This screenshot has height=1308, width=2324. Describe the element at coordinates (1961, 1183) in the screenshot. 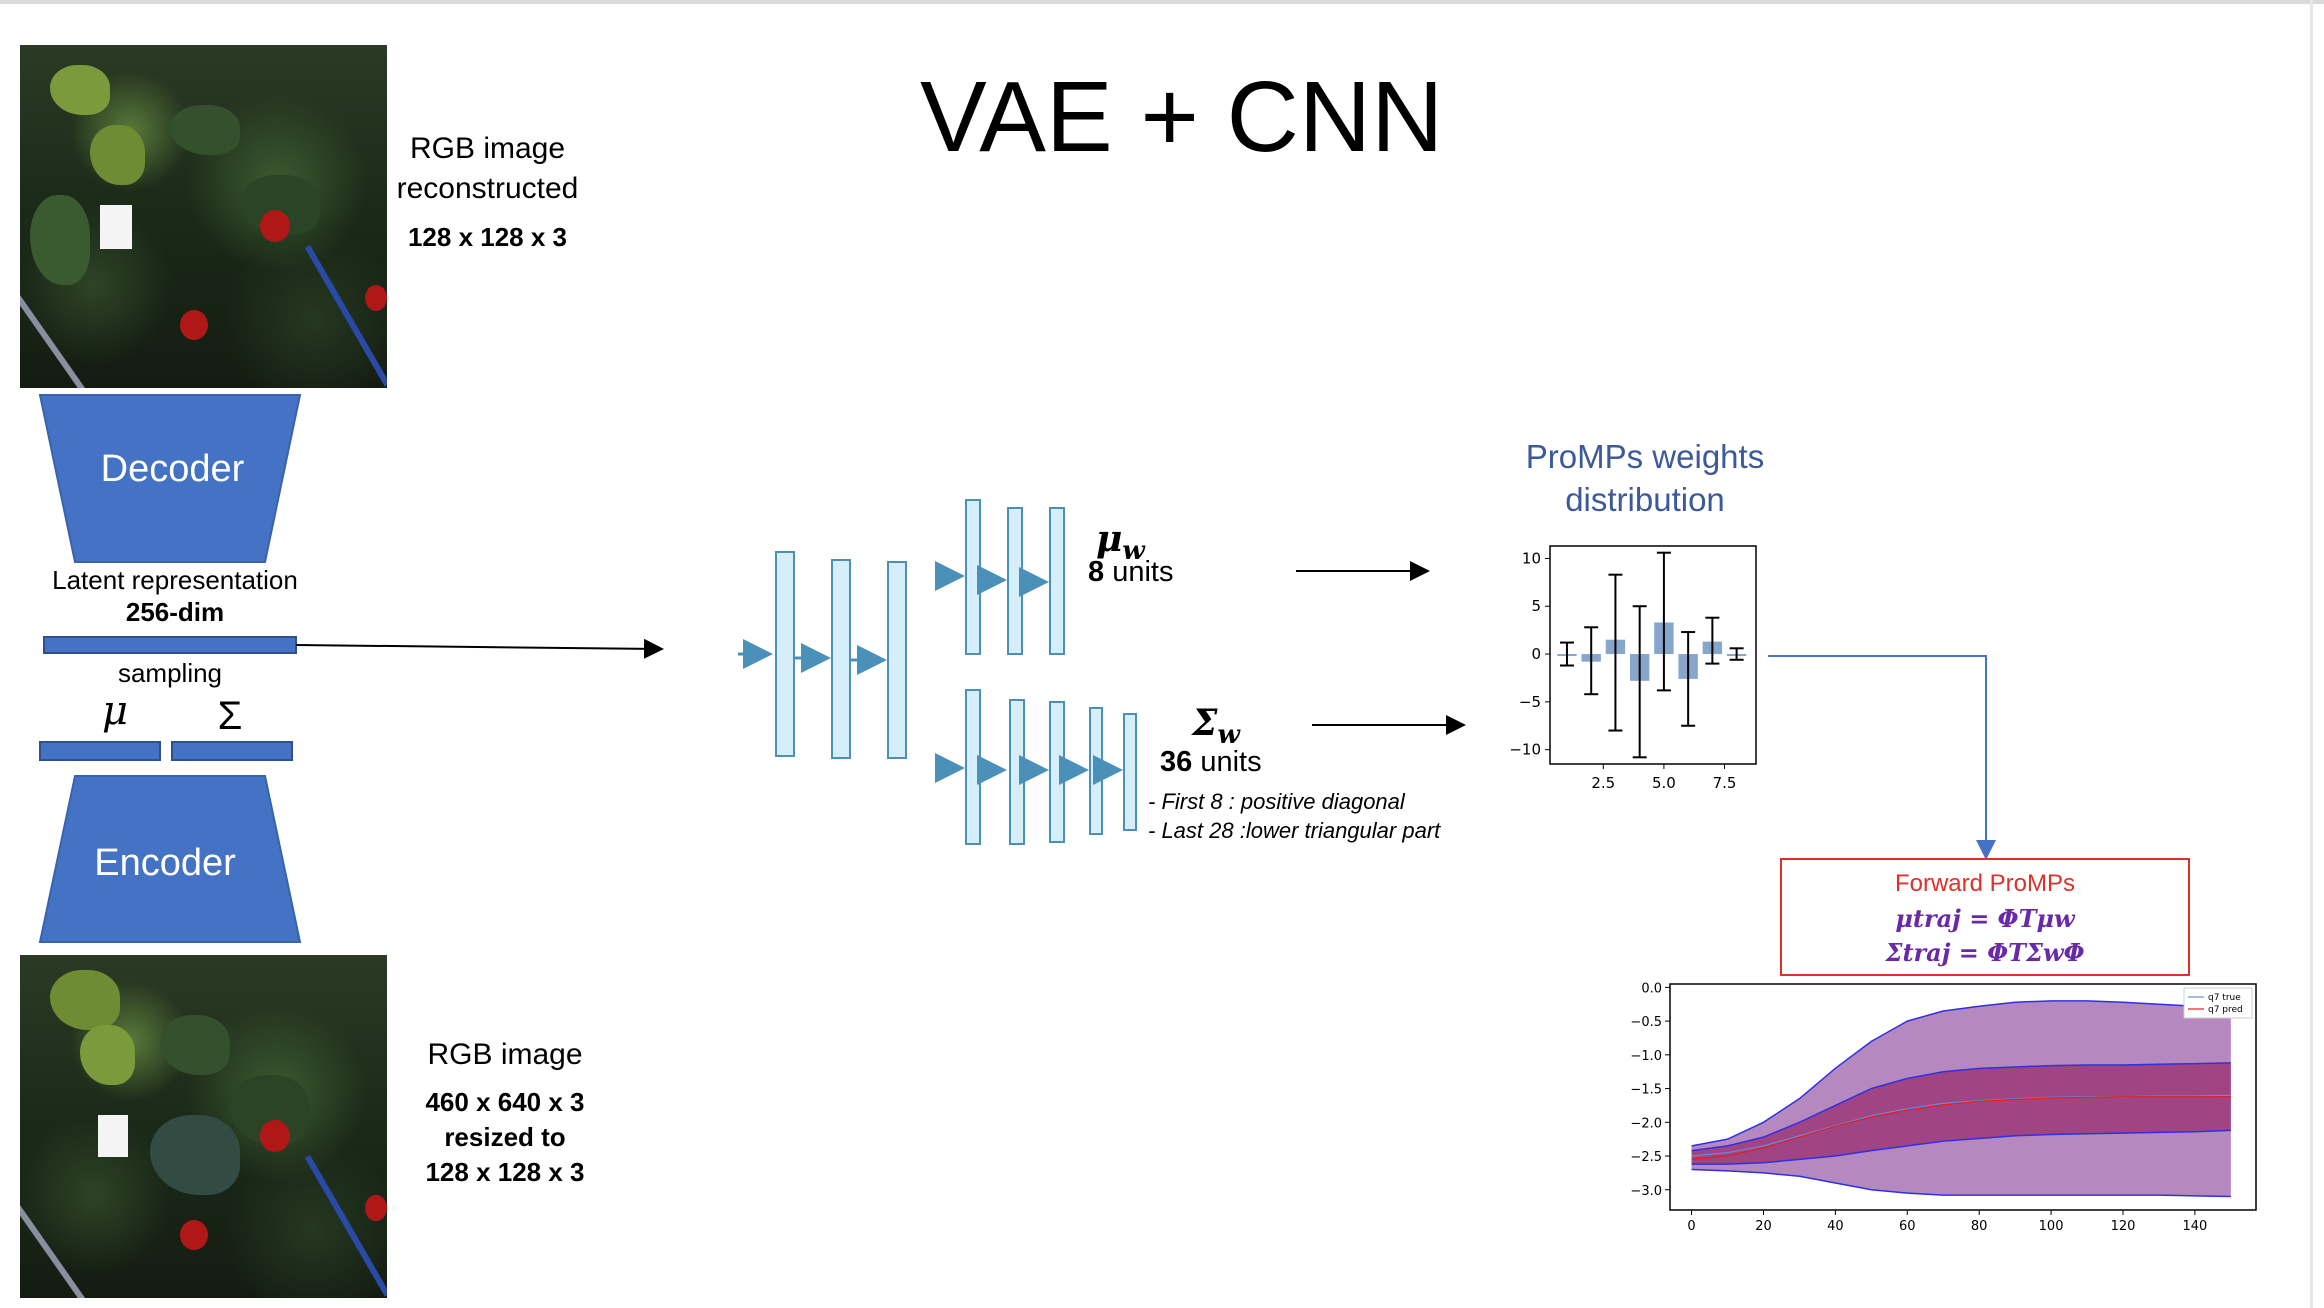

I see `traj-outer-lower-edge` at that location.